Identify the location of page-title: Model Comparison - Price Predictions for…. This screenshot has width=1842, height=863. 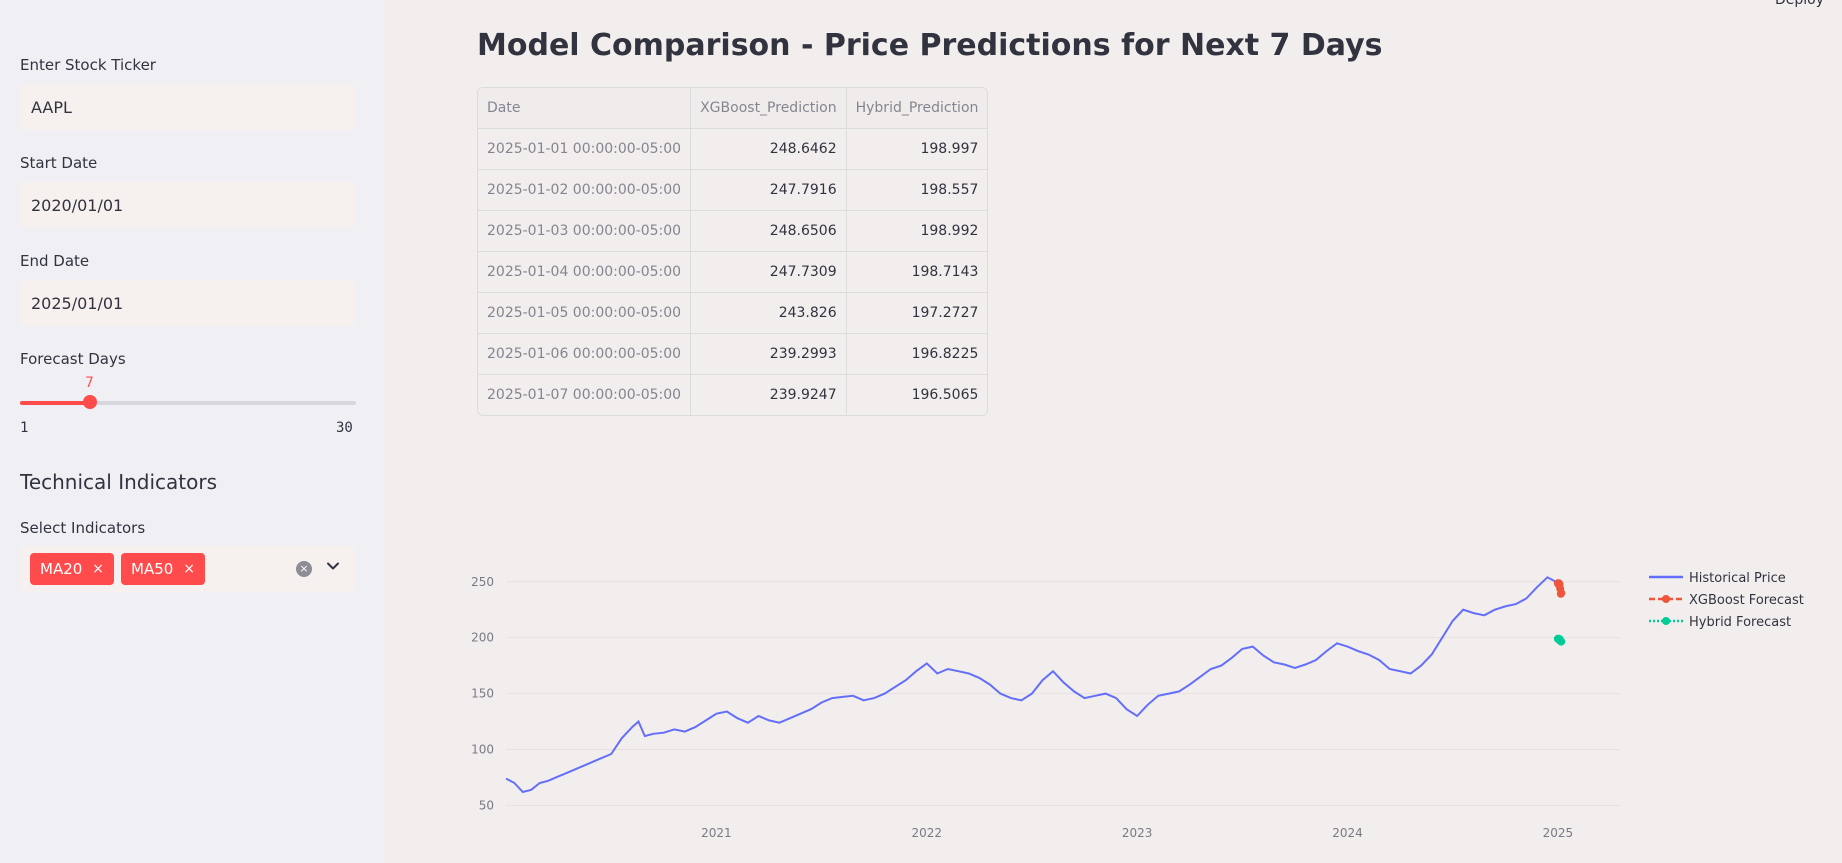
(930, 45).